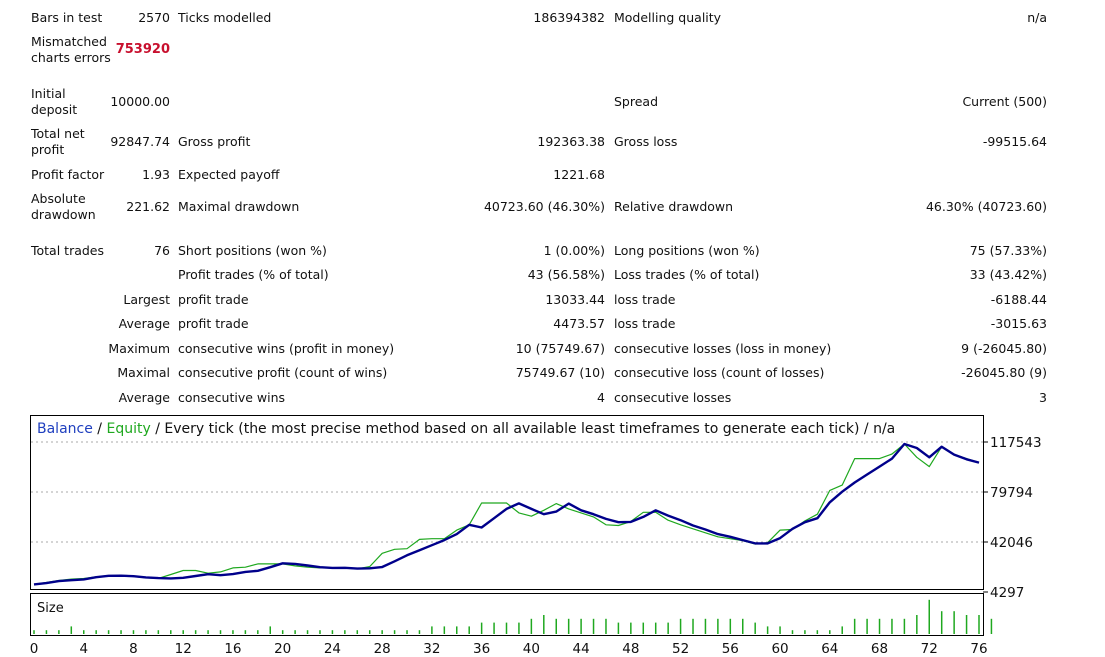 Image resolution: width=1105 pixels, height=657 pixels. What do you see at coordinates (646, 141) in the screenshot?
I see `grossloss-label: Gross loss` at bounding box center [646, 141].